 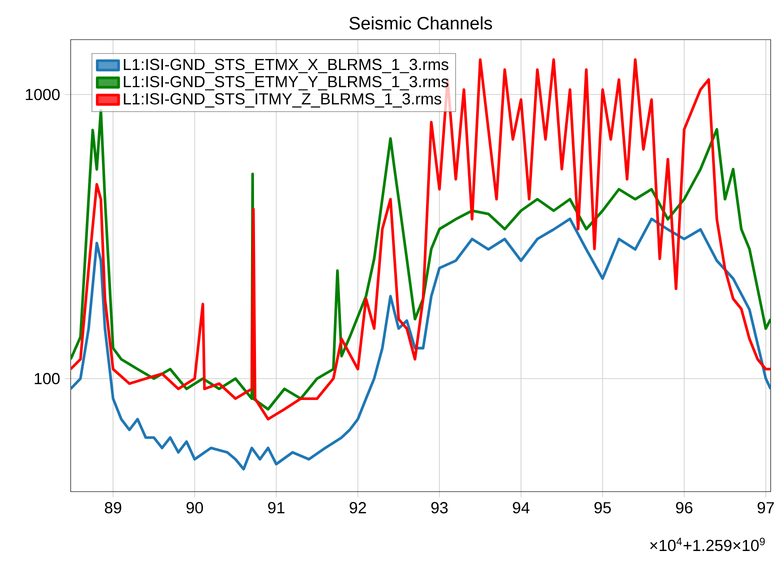 What do you see at coordinates (113, 508) in the screenshot?
I see `x-tick-label: 89` at bounding box center [113, 508].